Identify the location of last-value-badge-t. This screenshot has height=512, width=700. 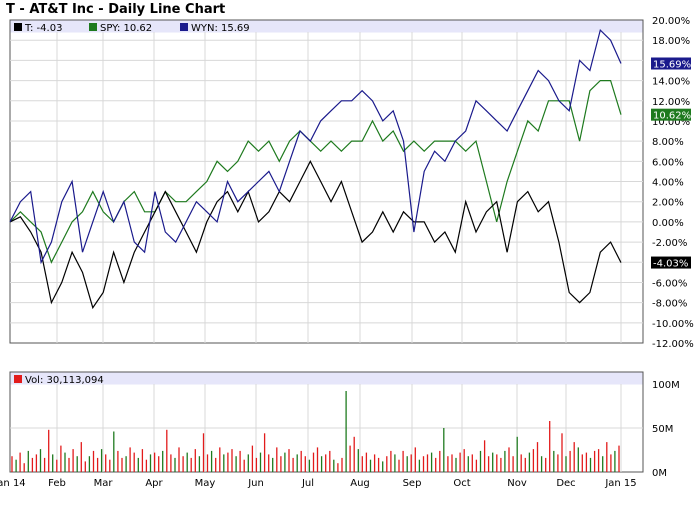
(671, 262).